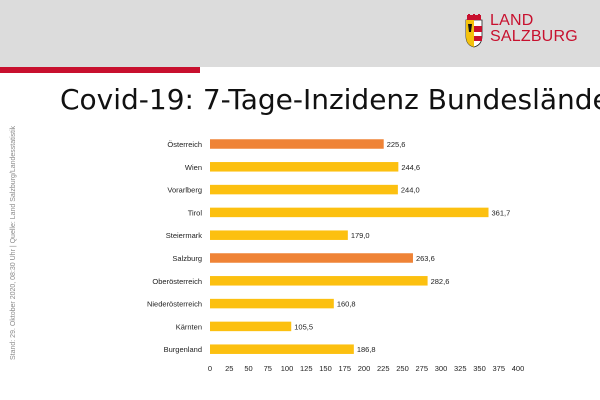  Describe the element at coordinates (189, 326) in the screenshot. I see `category-label: Kärnten` at that location.